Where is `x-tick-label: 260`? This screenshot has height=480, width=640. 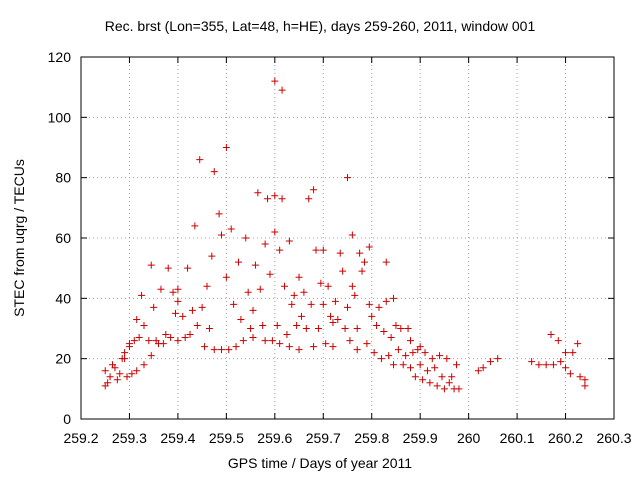
x-tick-label: 260 is located at coordinates (469, 438).